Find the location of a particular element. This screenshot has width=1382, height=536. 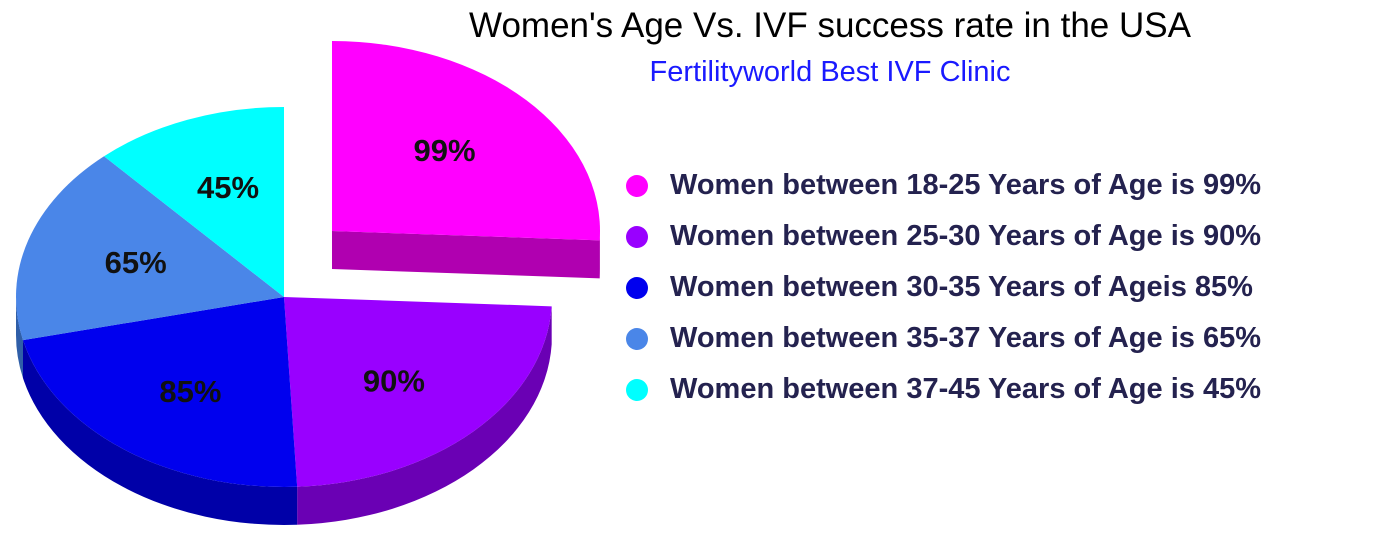

legend-item-2: Women between 25-30 Years of Age is 90% is located at coordinates (943, 236).